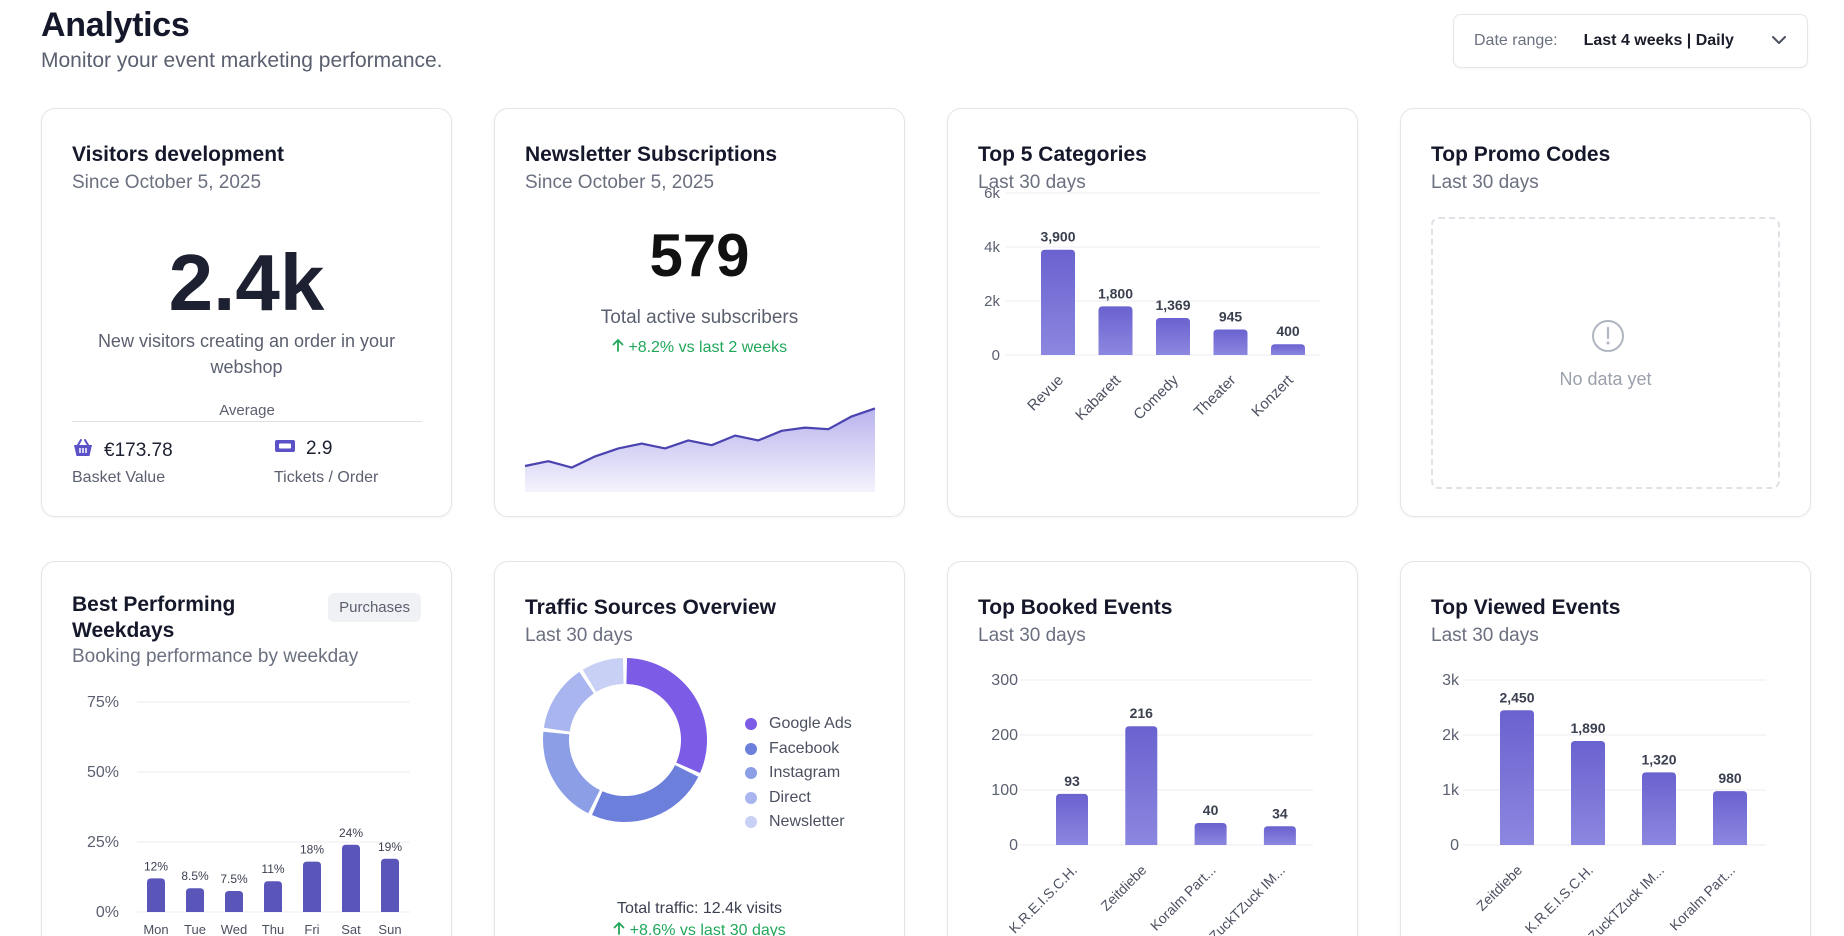 This screenshot has height=936, width=1844. I want to click on x-tick-label: Mon, so click(155, 929).